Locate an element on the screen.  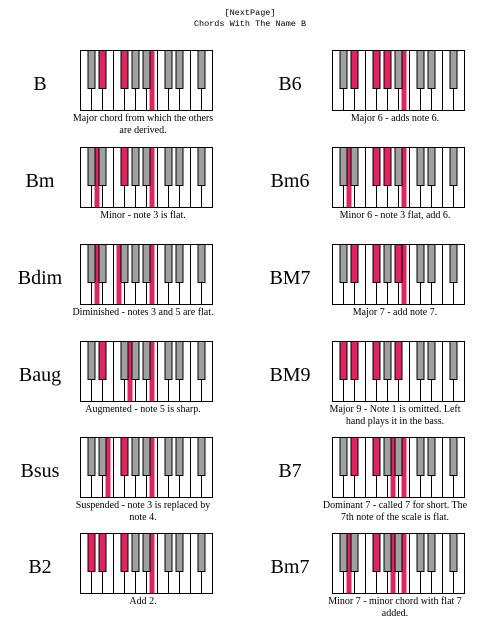
chord-description: Diminished - notes 3 and 5 are flat. is located at coordinates (143, 312).